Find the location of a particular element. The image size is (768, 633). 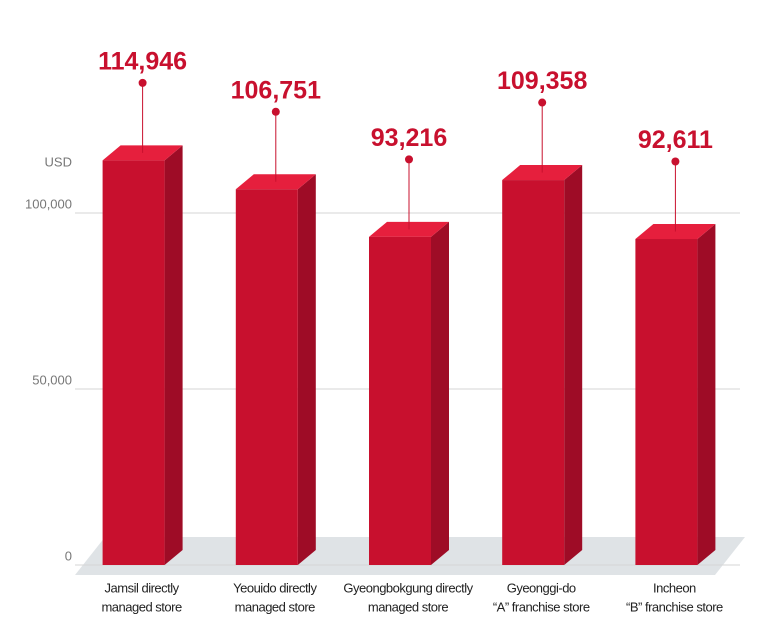

y-tick-label: 0 is located at coordinates (68, 555).